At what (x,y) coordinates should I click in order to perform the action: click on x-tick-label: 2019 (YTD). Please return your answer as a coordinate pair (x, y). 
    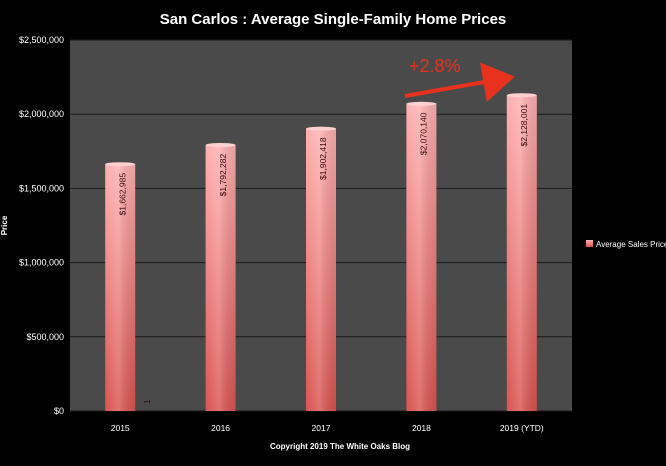
    Looking at the image, I should click on (522, 428).